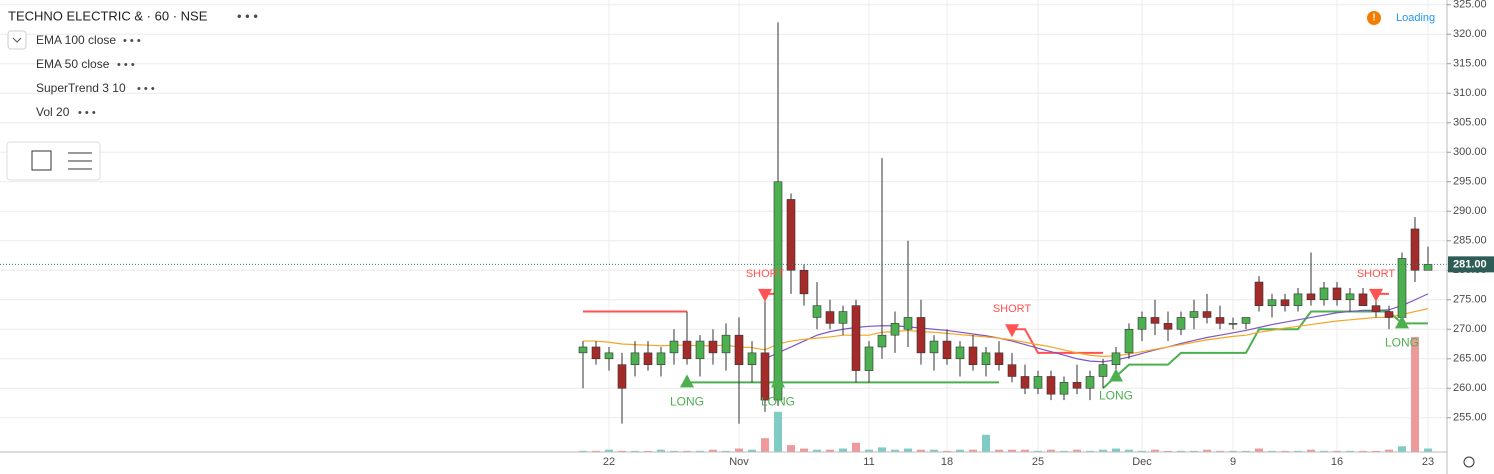 Image resolution: width=1494 pixels, height=474 pixels. What do you see at coordinates (1470, 5) in the screenshot?
I see `y-tick-label: 325.00` at bounding box center [1470, 5].